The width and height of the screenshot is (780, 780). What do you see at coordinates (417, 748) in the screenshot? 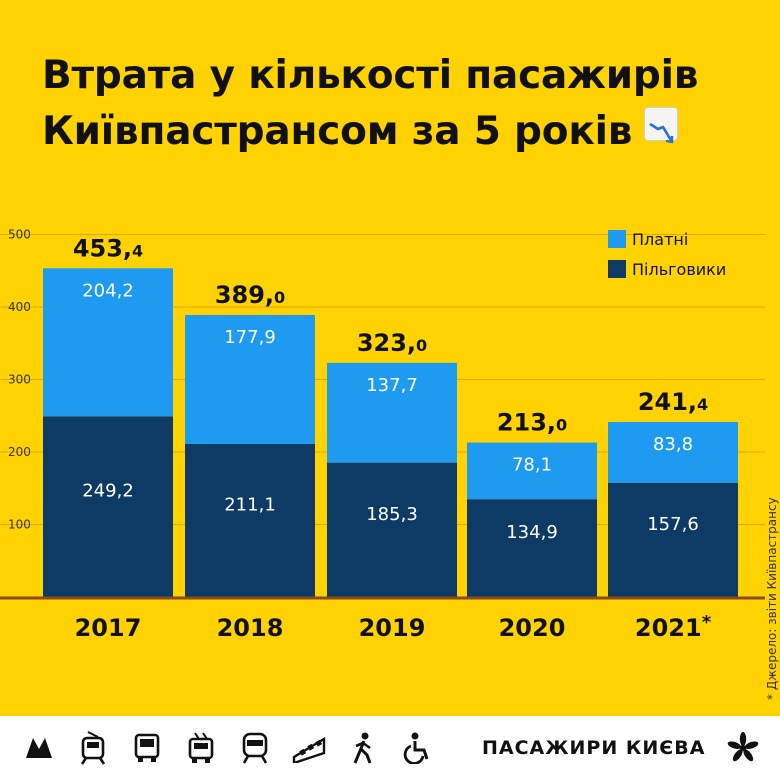
I see `wheelchair-icon` at bounding box center [417, 748].